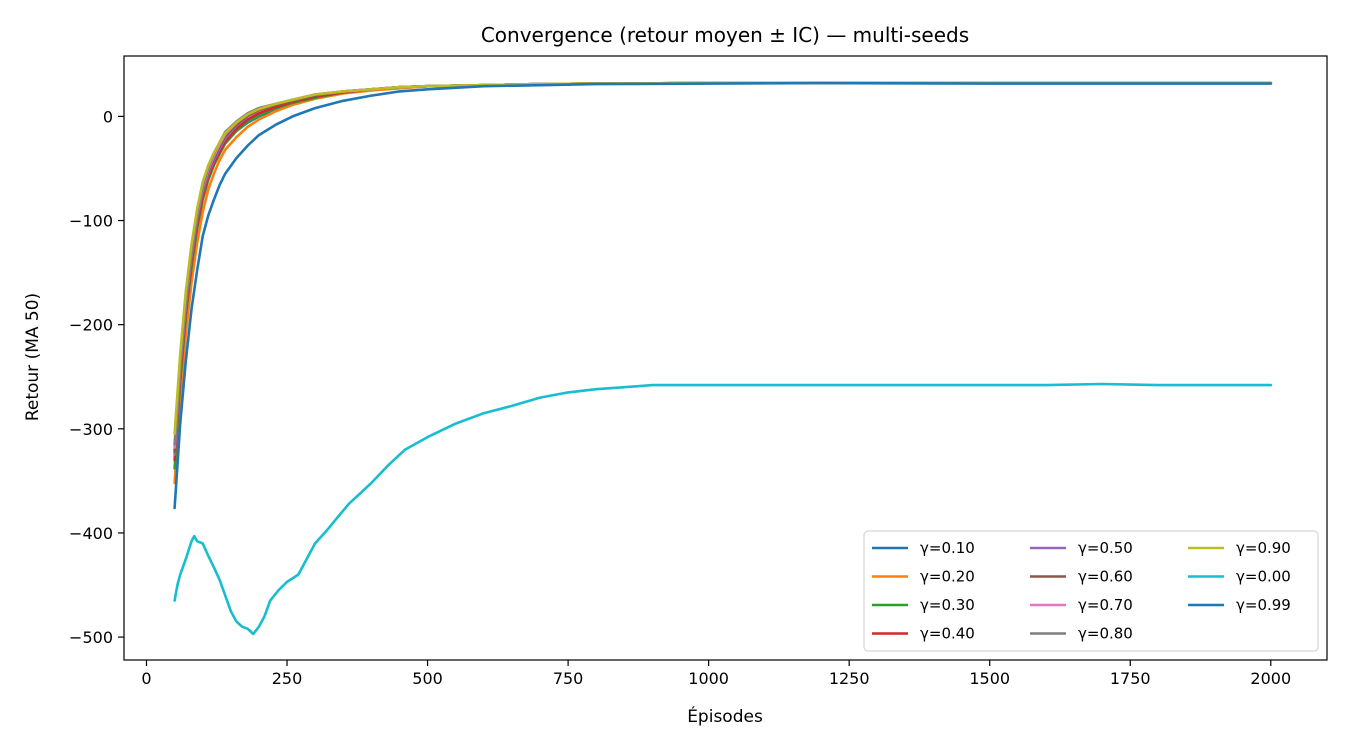 The width and height of the screenshot is (1350, 750). I want to click on legend-label: γ=0.40, so click(947, 634).